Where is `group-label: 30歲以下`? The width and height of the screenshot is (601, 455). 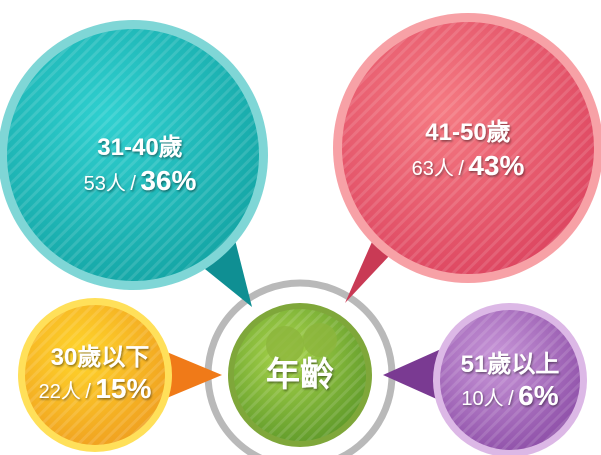 group-label: 30歲以下 is located at coordinates (100, 357).